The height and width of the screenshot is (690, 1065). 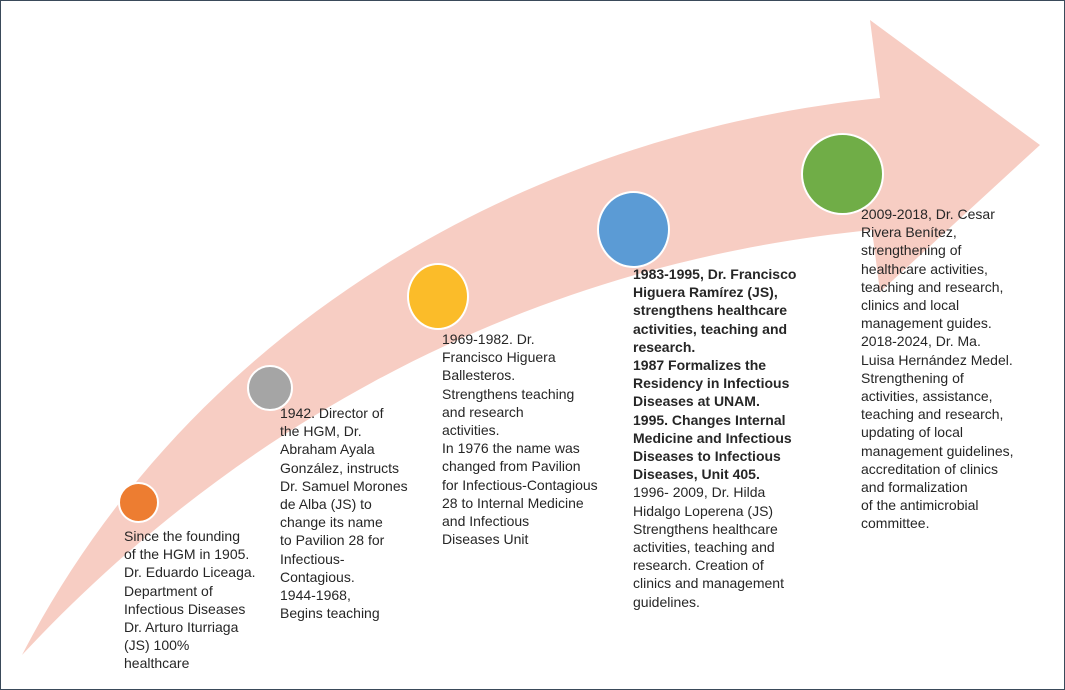 I want to click on milestone-line: 1987 Formalizes the, so click(x=700, y=365).